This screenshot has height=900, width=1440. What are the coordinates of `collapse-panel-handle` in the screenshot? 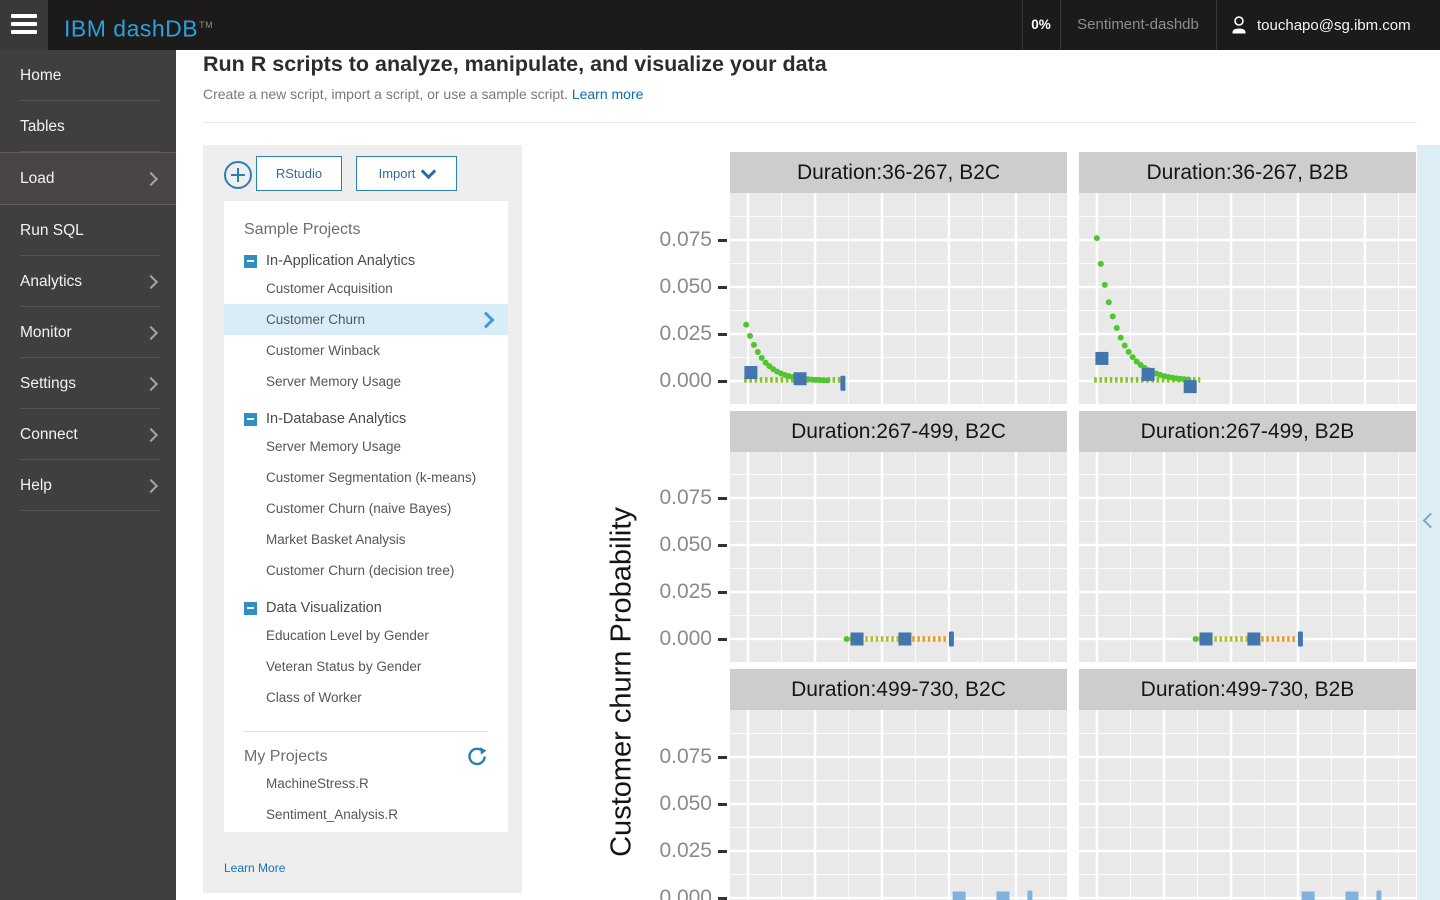 It's located at (1428, 522).